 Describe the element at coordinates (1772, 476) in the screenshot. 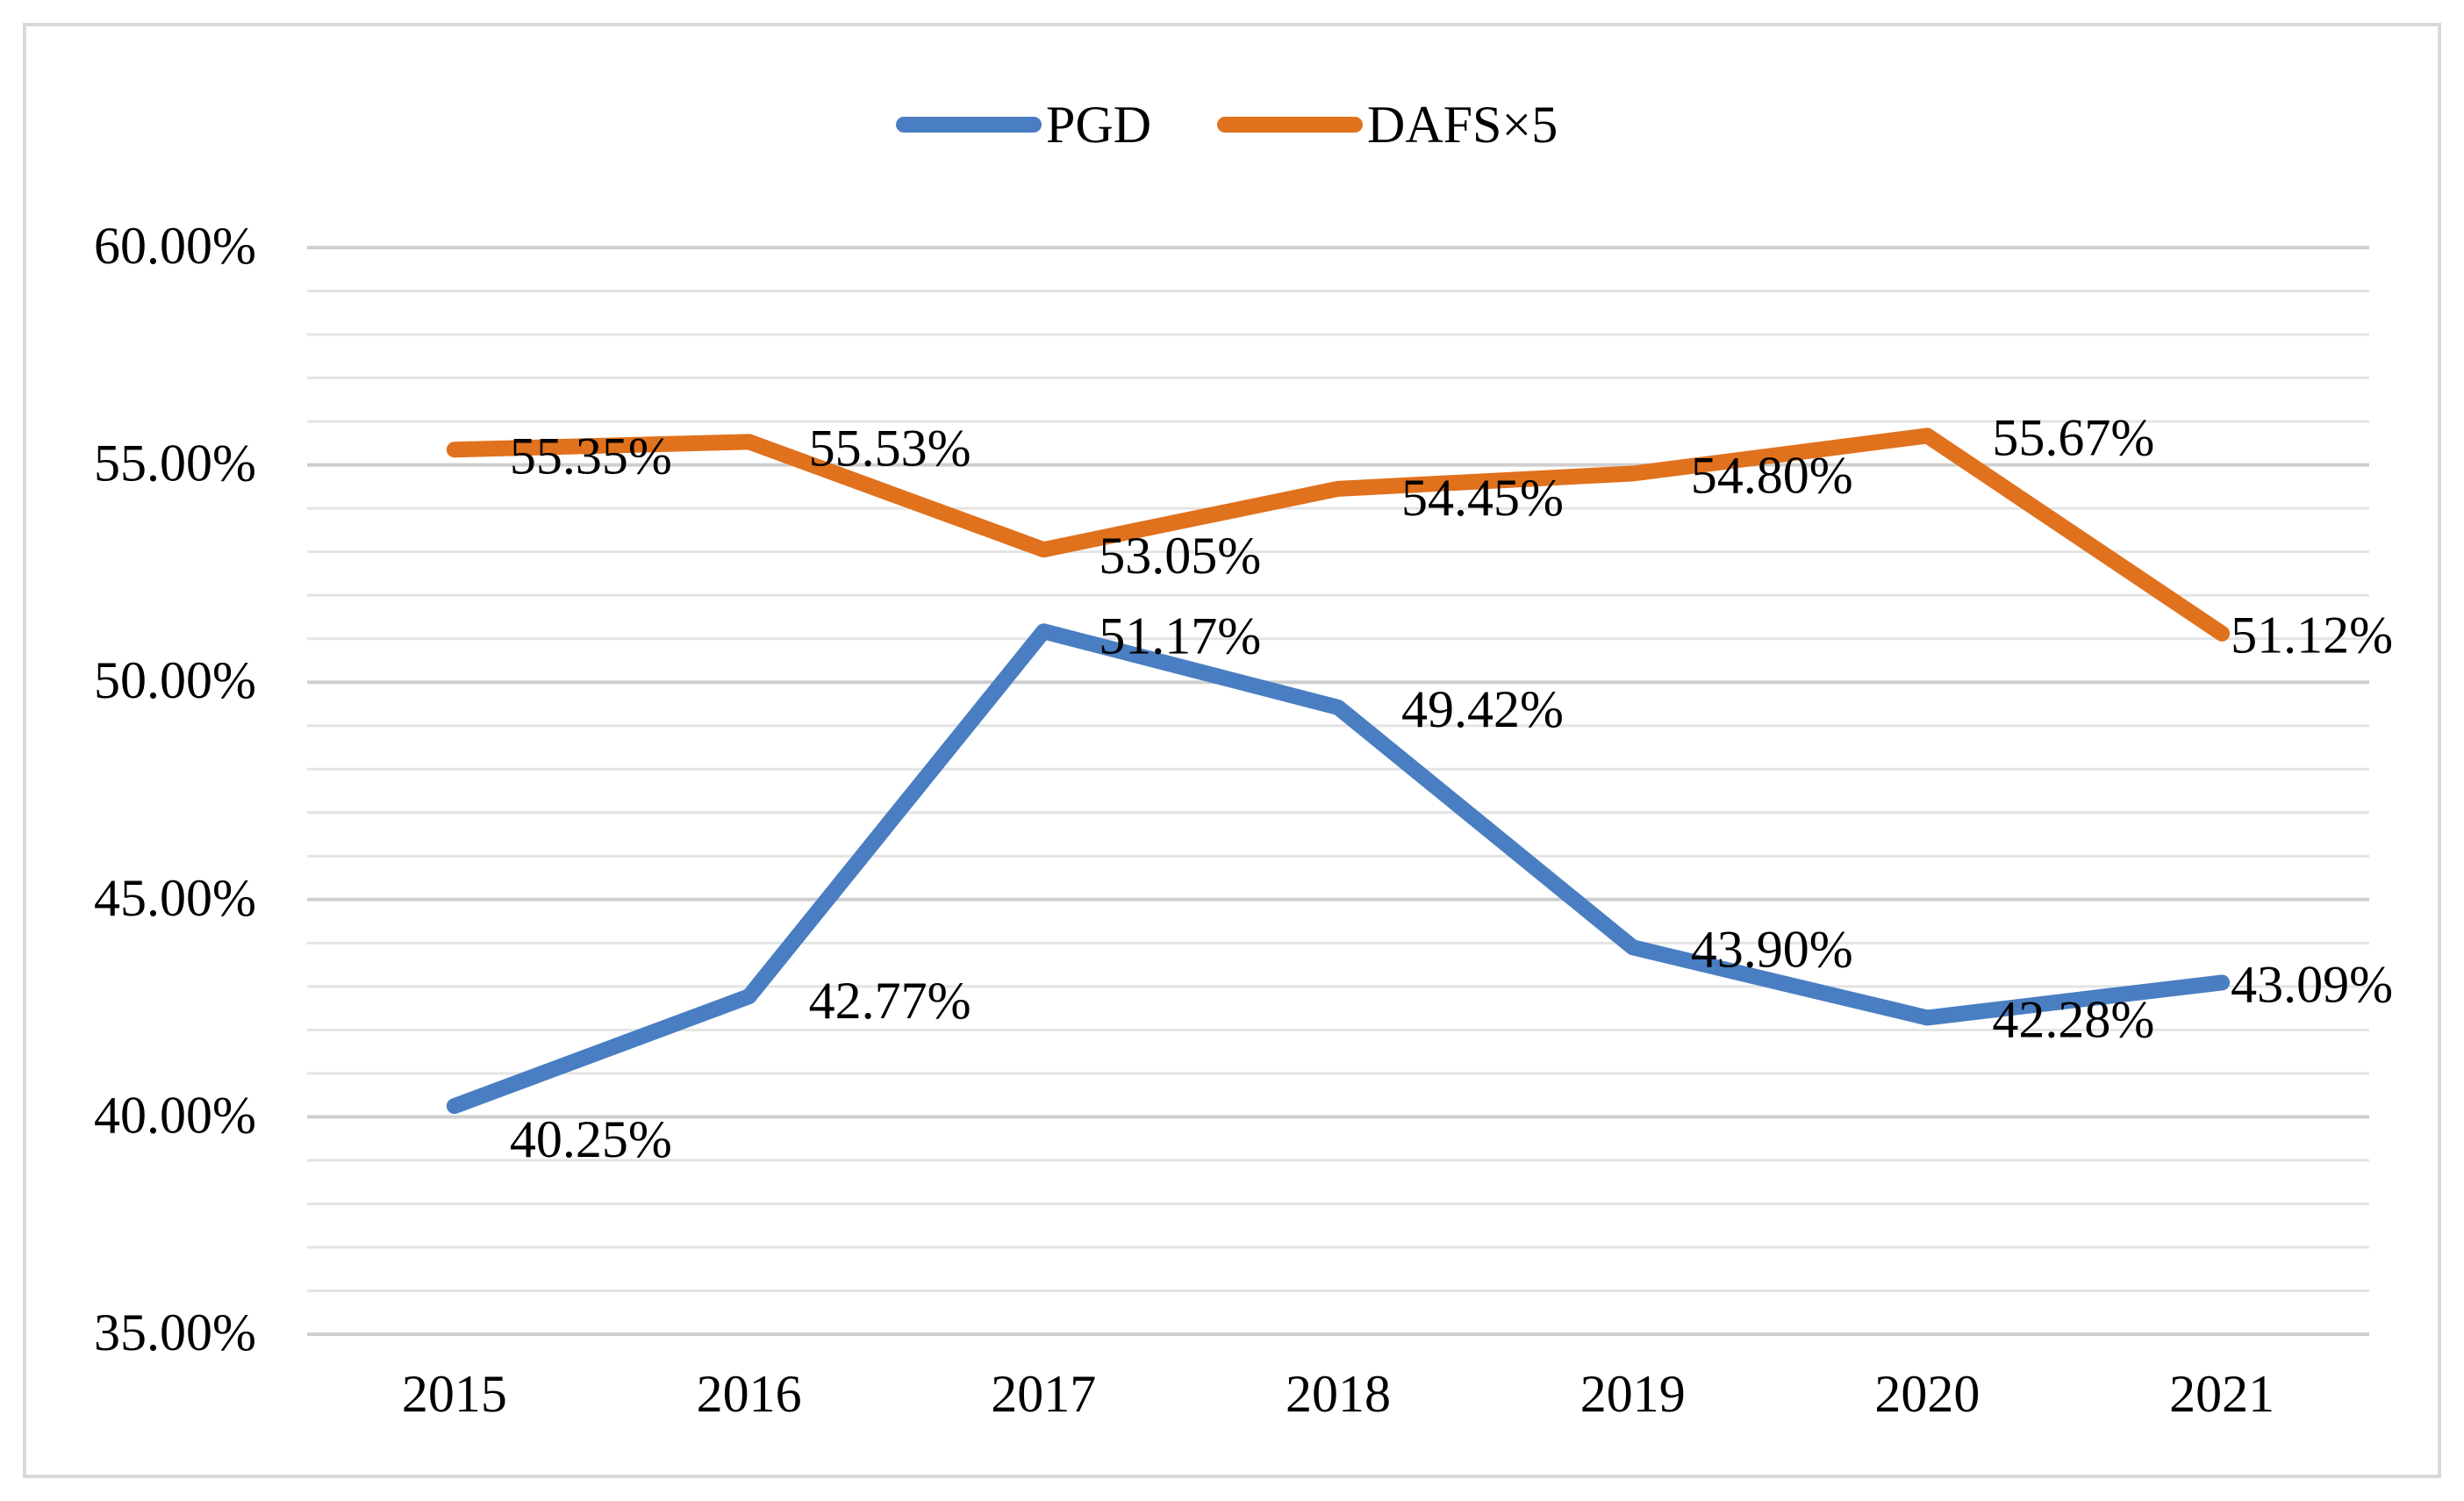

I see `data-label: 54.80%` at that location.